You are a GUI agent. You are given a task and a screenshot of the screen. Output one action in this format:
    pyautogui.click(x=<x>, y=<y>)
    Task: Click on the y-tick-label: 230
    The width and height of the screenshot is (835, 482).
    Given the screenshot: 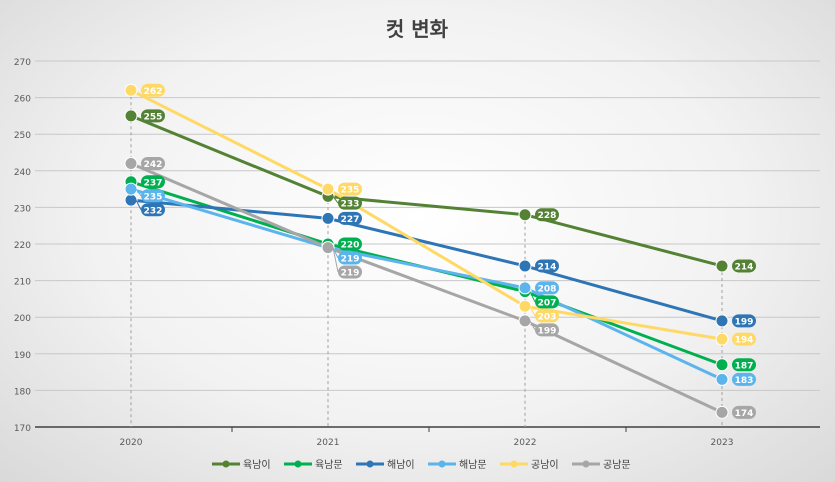 What is the action you would take?
    pyautogui.click(x=22, y=209)
    